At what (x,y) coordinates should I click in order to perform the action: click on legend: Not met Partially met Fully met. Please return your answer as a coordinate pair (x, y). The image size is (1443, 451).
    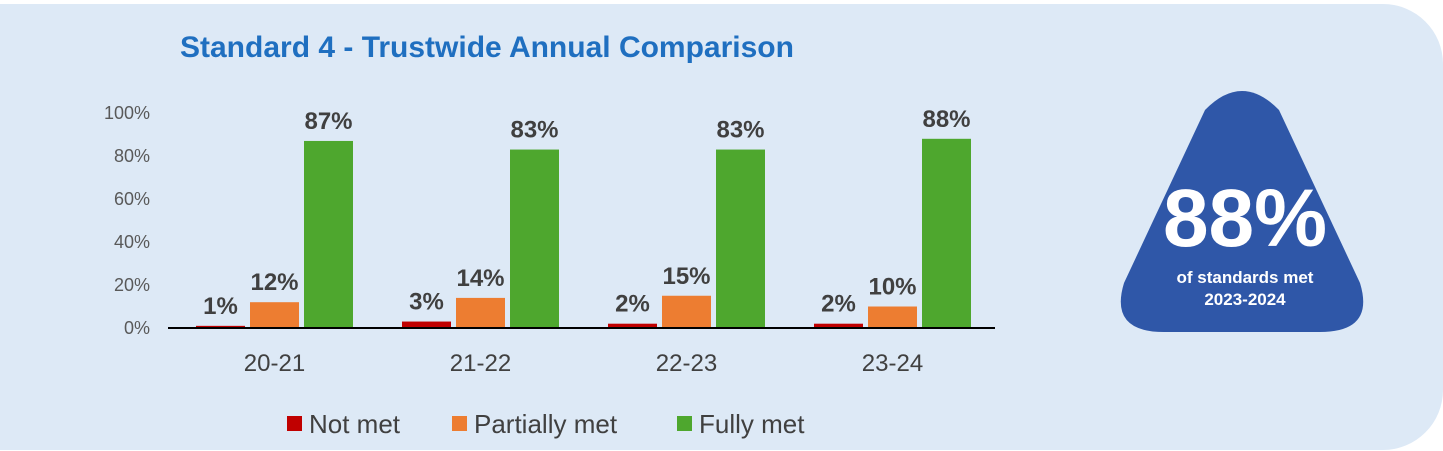
    Looking at the image, I should click on (546, 424).